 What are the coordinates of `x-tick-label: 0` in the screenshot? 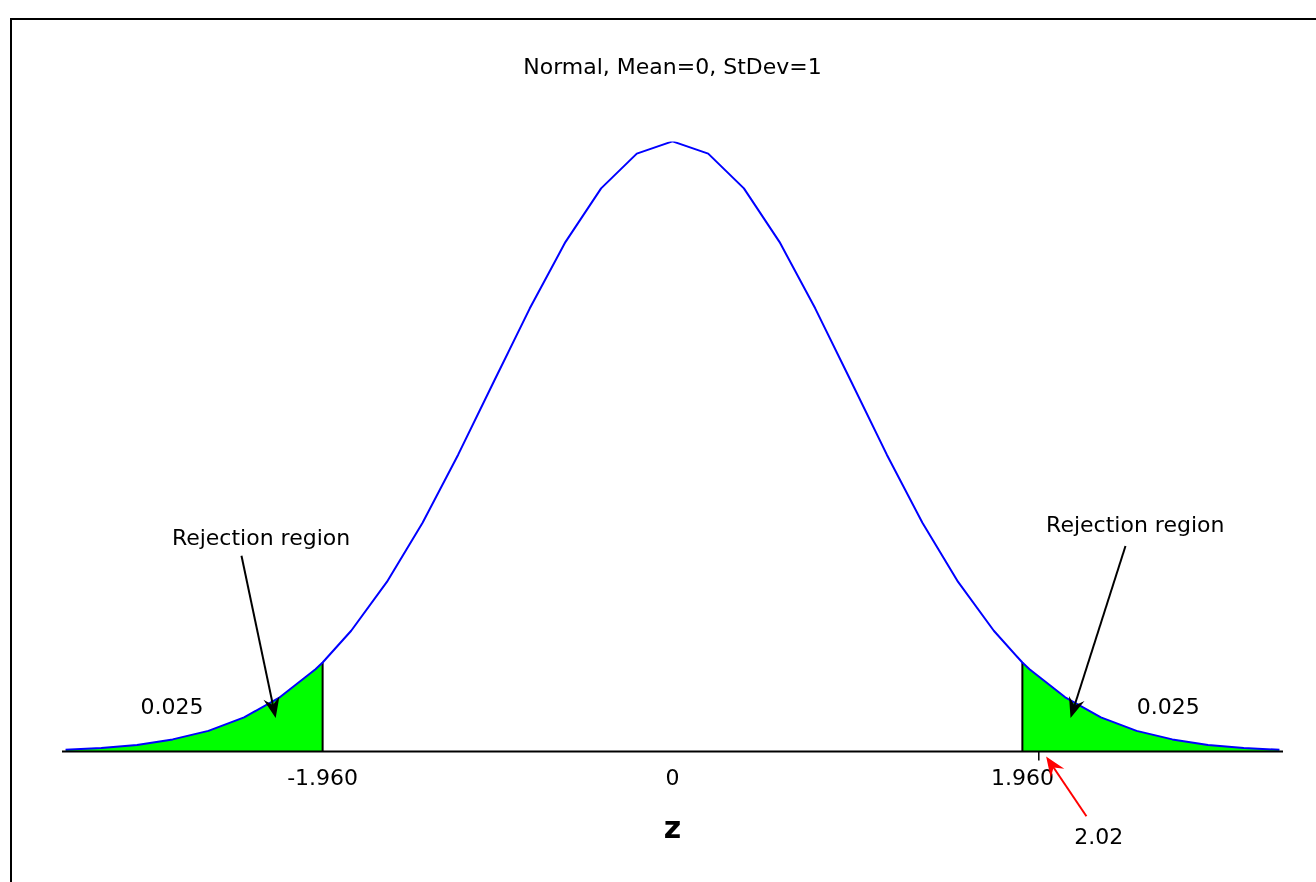 It's located at (672, 777).